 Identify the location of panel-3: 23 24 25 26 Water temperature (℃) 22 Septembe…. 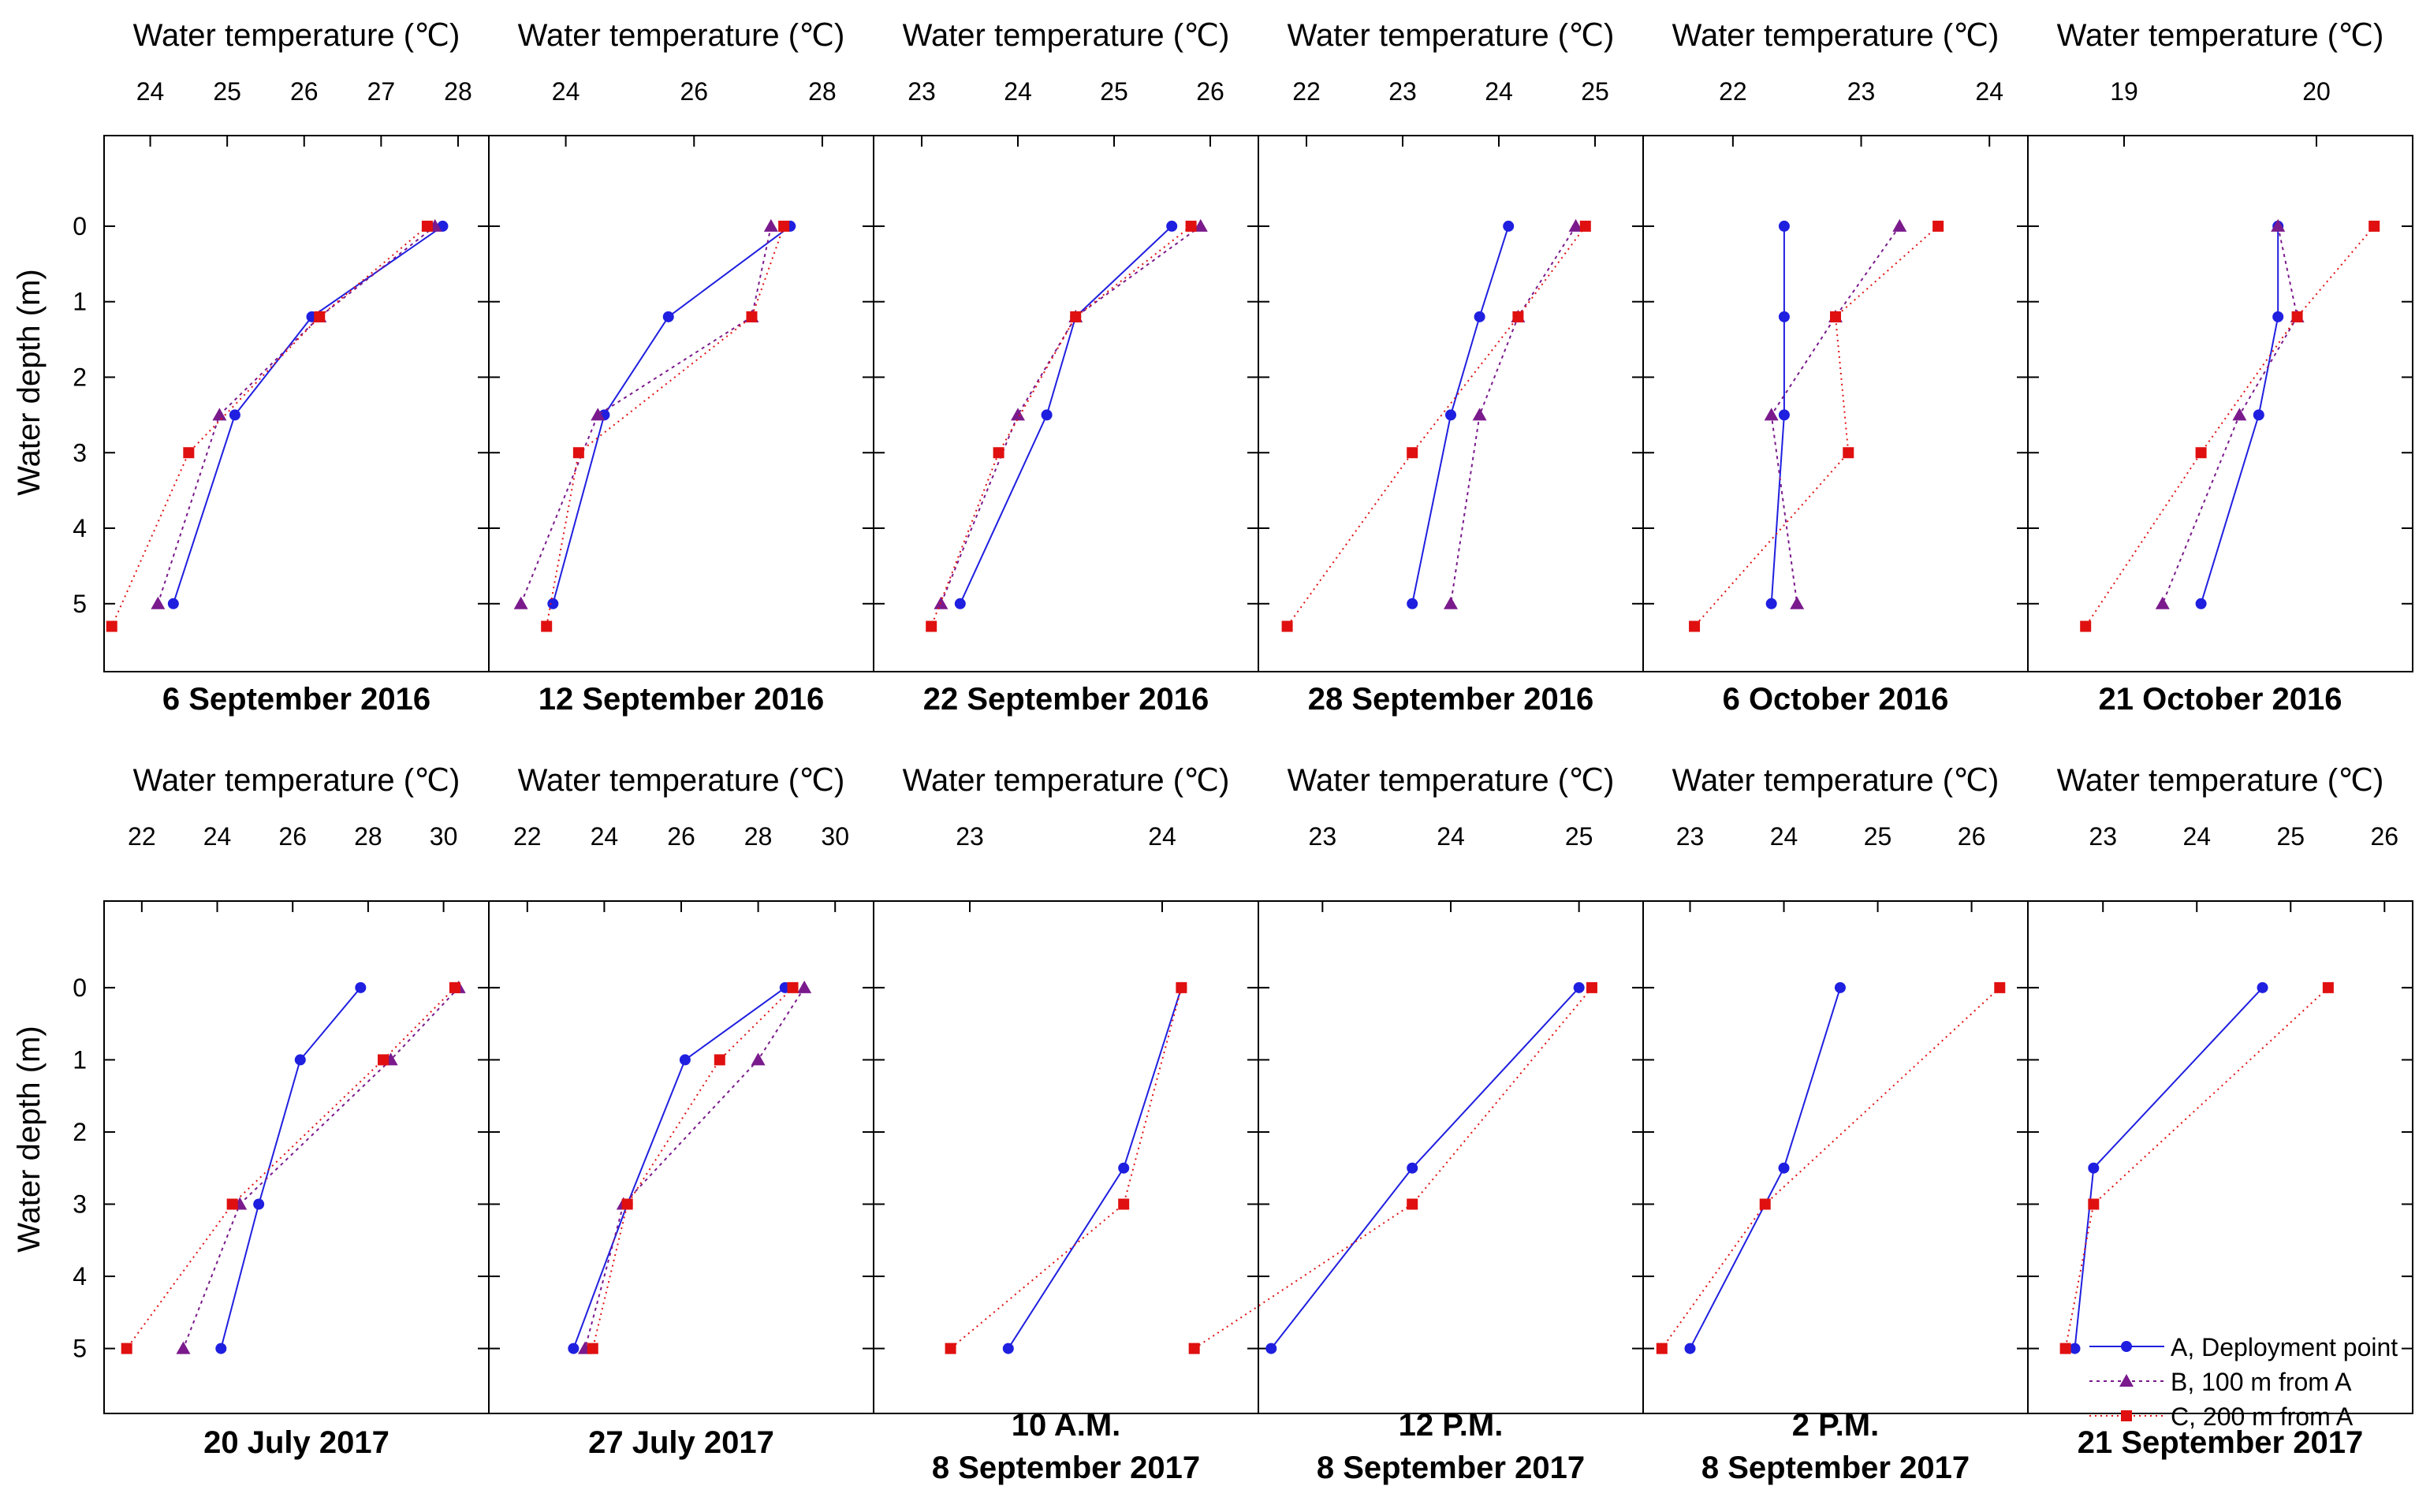
(1066, 368).